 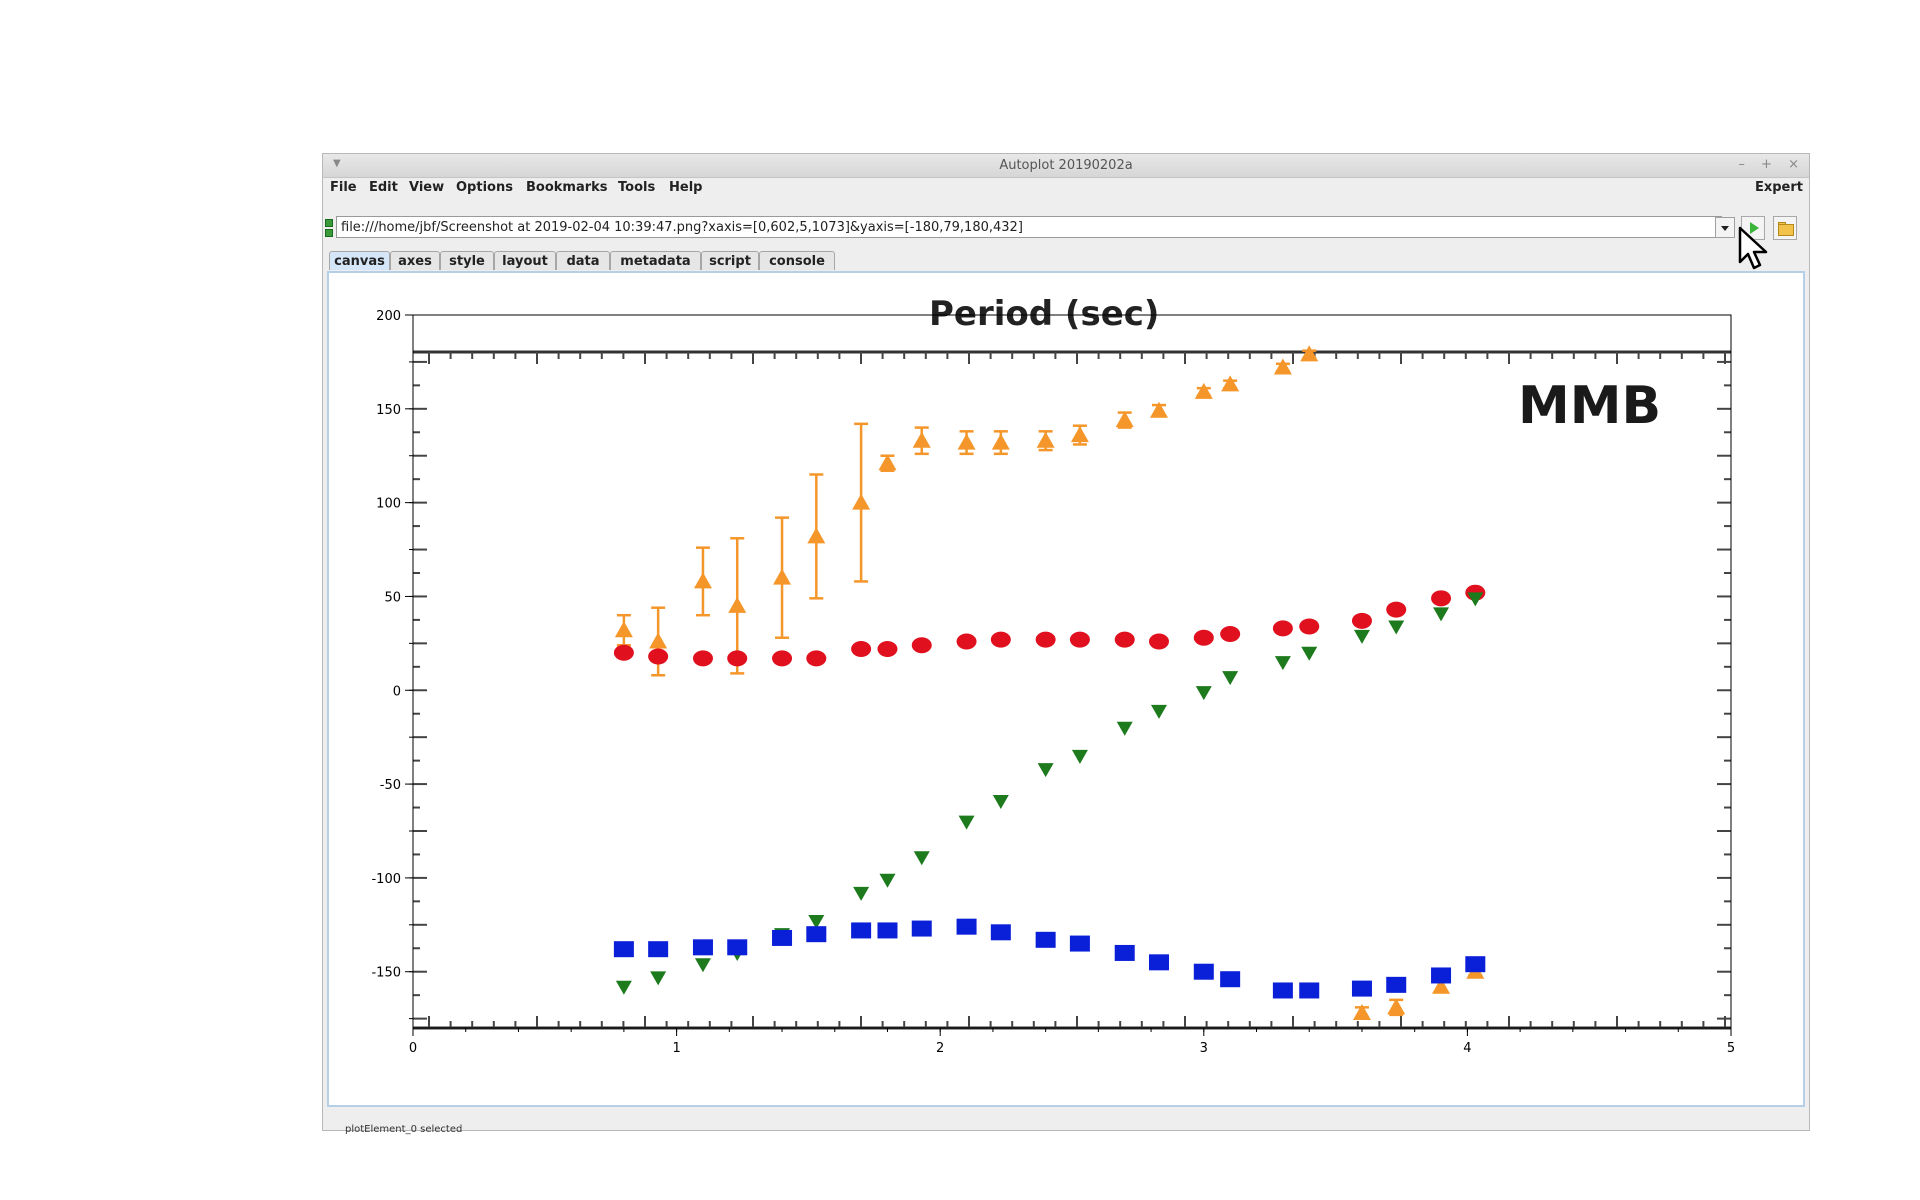 What do you see at coordinates (525, 260) in the screenshot?
I see `tab-layout: layout` at bounding box center [525, 260].